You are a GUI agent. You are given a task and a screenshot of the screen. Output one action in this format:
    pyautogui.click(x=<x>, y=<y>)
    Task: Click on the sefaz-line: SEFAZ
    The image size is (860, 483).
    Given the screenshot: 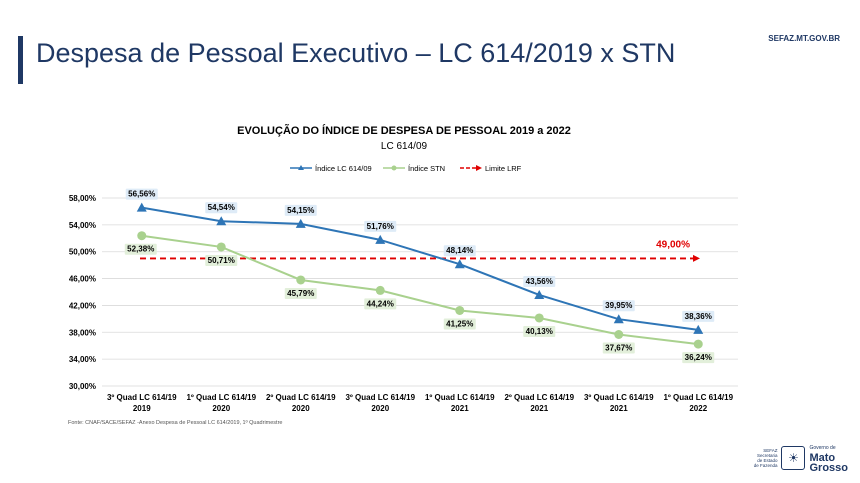 What is the action you would take?
    pyautogui.click(x=770, y=450)
    